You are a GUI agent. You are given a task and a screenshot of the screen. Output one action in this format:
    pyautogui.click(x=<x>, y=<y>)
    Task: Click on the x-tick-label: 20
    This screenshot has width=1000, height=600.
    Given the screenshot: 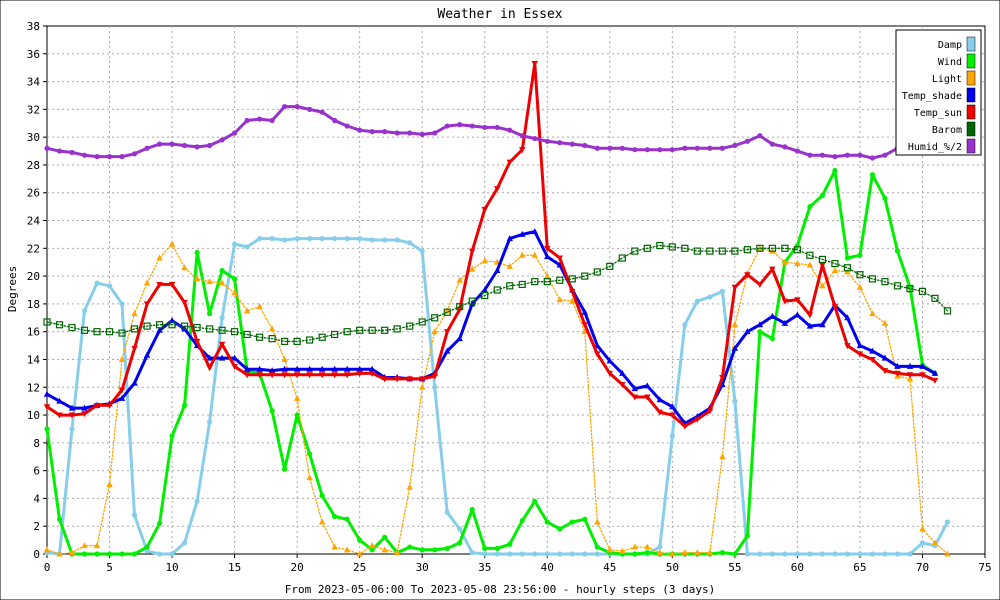 What is the action you would take?
    pyautogui.click(x=297, y=567)
    